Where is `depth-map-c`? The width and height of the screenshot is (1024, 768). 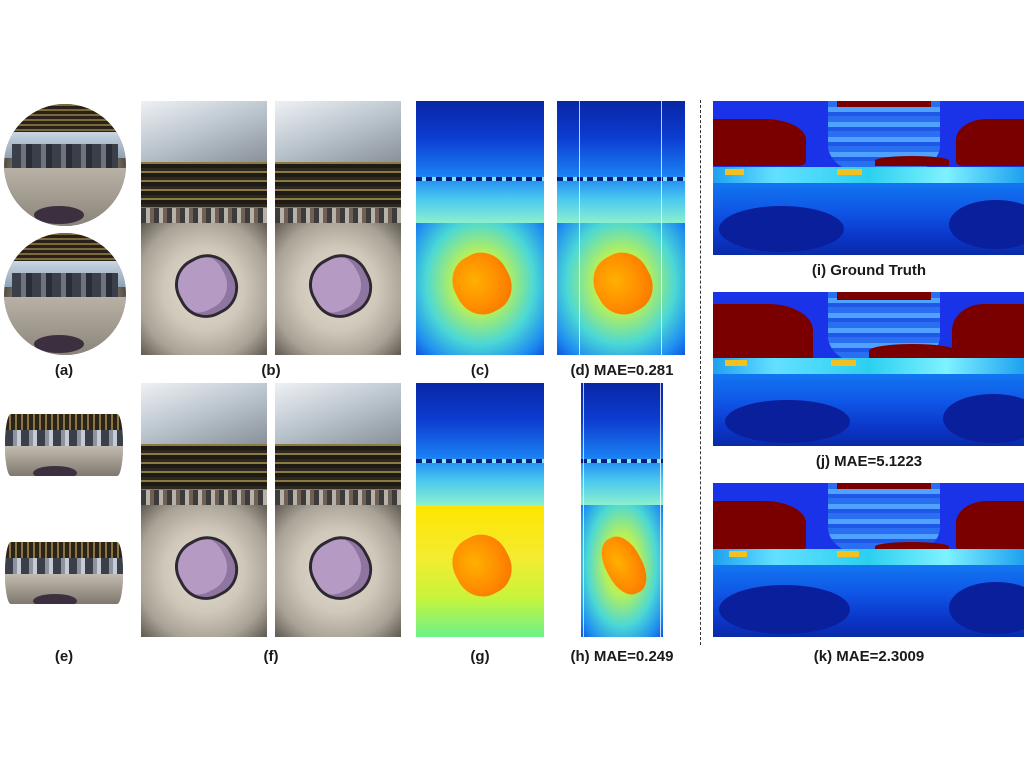
depth-map-c is located at coordinates (480, 228).